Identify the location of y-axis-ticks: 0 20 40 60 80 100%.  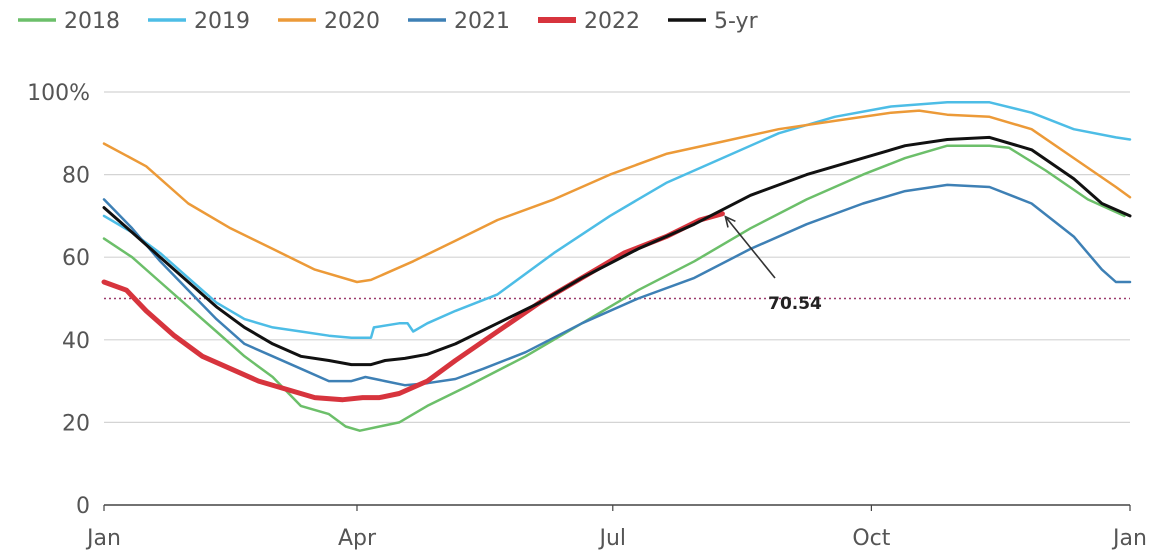
(58, 300).